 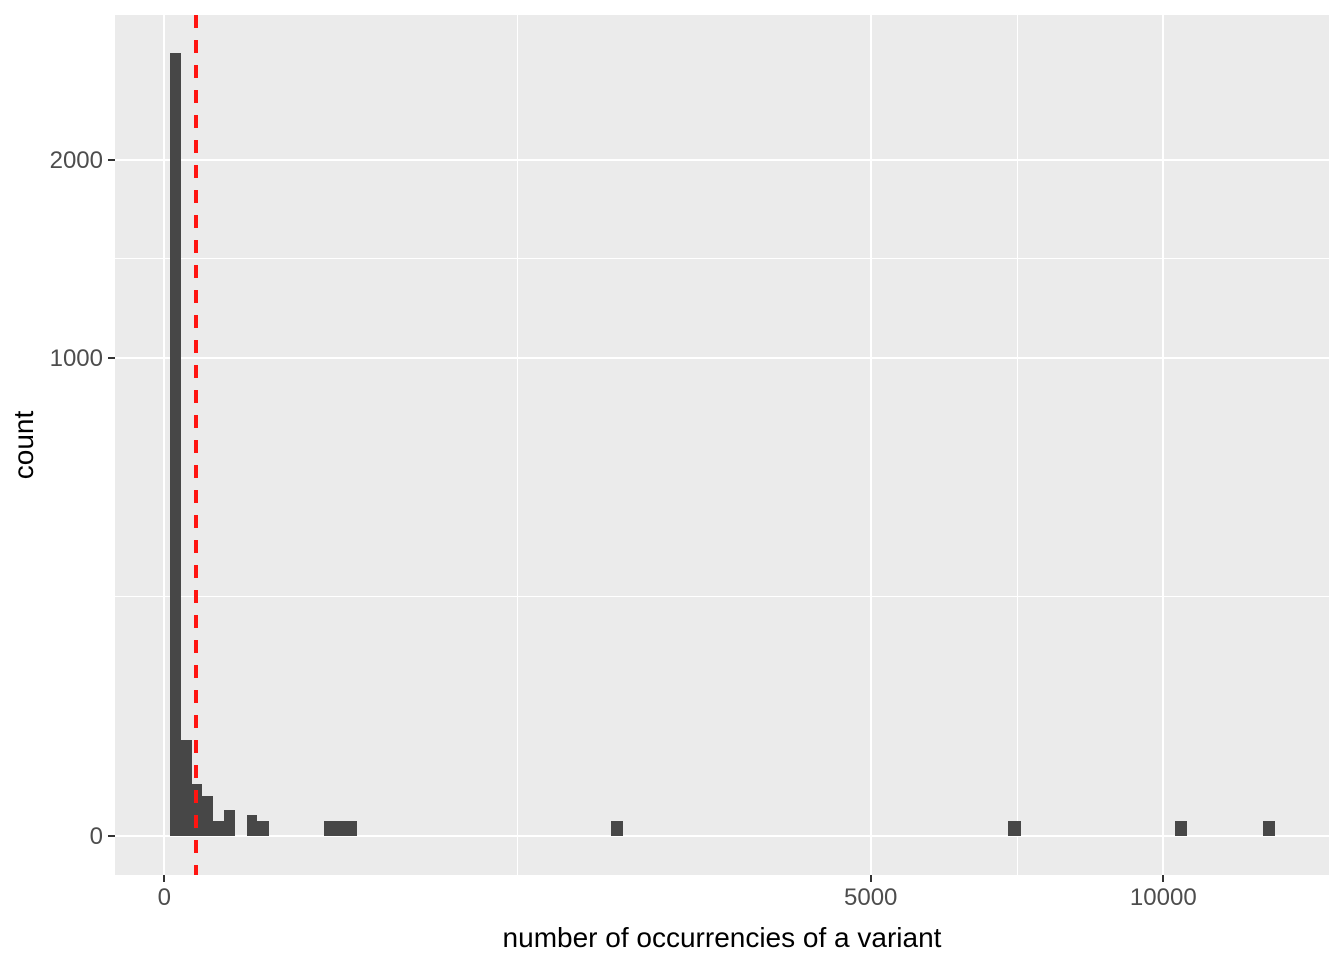 I want to click on y-tick-label: 1000, so click(x=76, y=358).